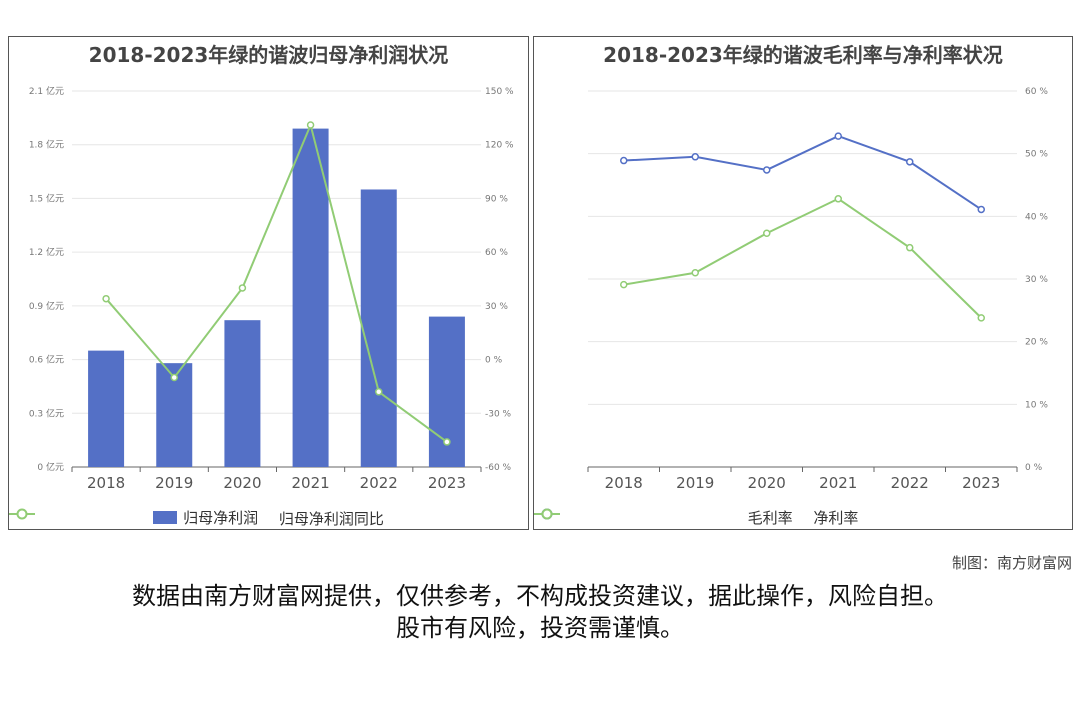 The width and height of the screenshot is (1080, 720). What do you see at coordinates (46, 306) in the screenshot?
I see `y-left-tick-label: 0.9 亿元` at bounding box center [46, 306].